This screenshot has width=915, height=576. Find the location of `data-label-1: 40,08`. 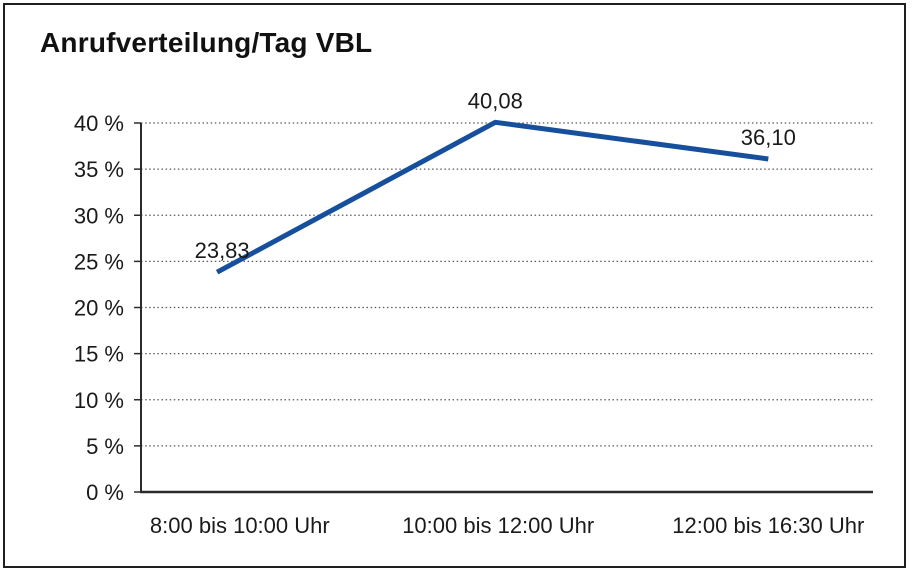

data-label-1: 40,08 is located at coordinates (495, 100).